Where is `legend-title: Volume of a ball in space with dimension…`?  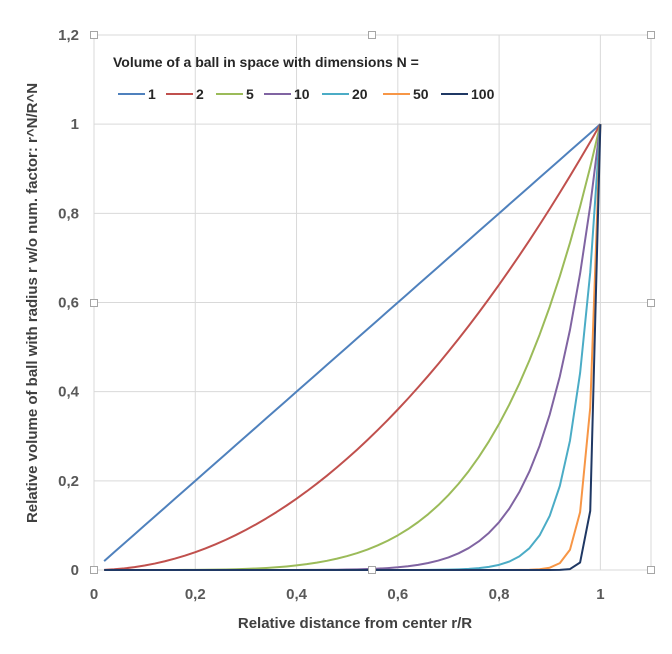 legend-title: Volume of a ball in space with dimension… is located at coordinates (266, 62).